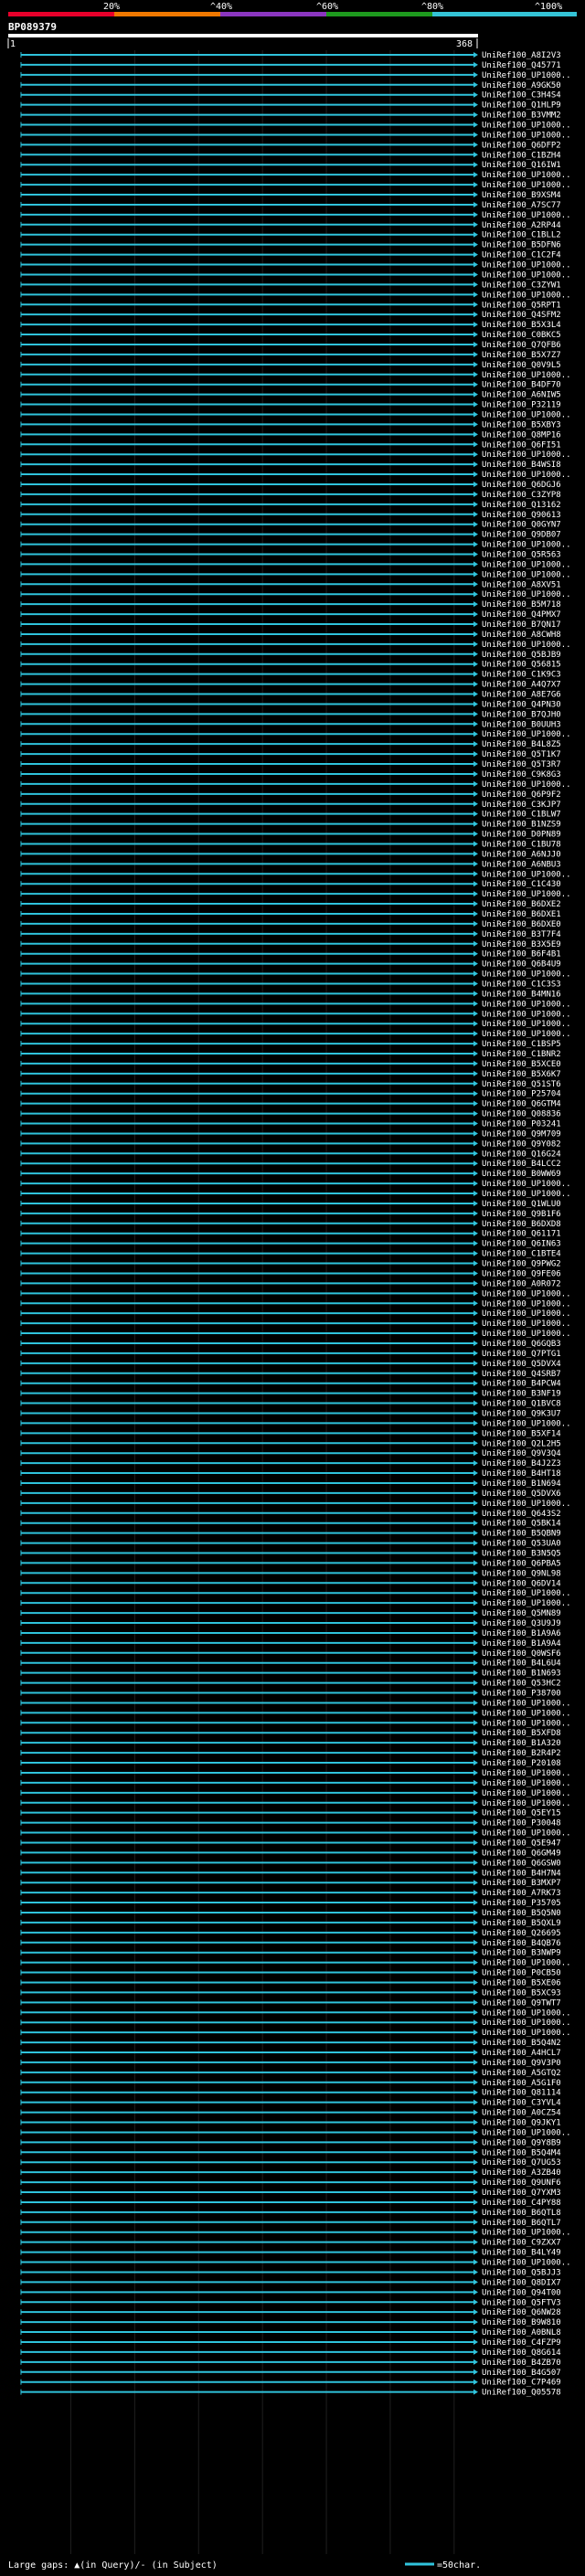  I want to click on hit-row: UniRef100_Q5EY15, so click(290, 1813).